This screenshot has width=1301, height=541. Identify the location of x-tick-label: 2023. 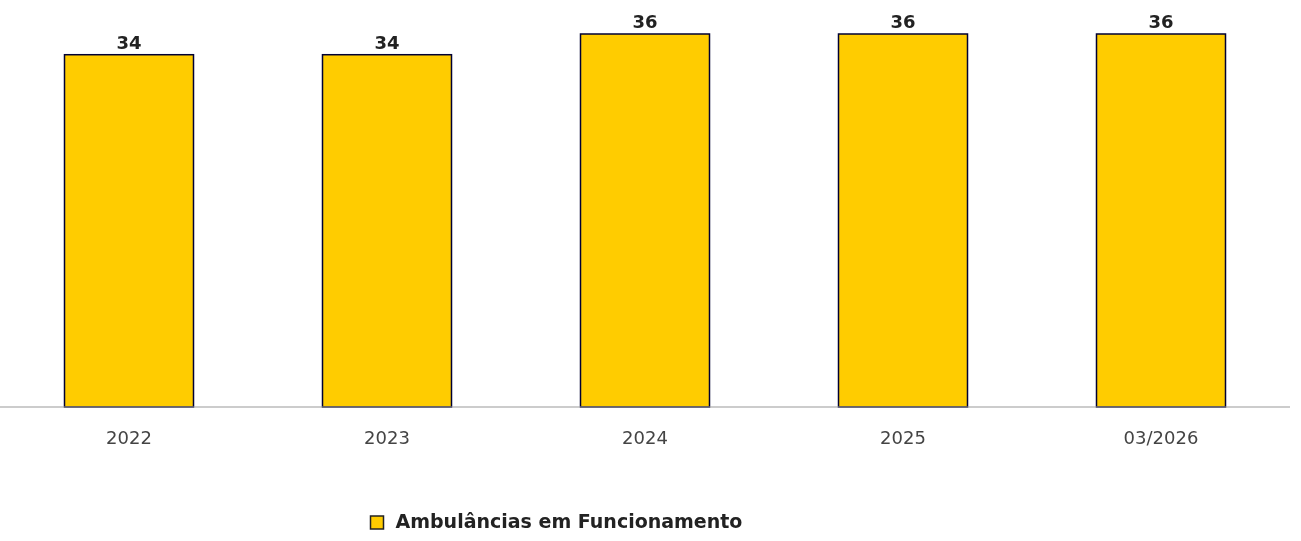
(387, 437).